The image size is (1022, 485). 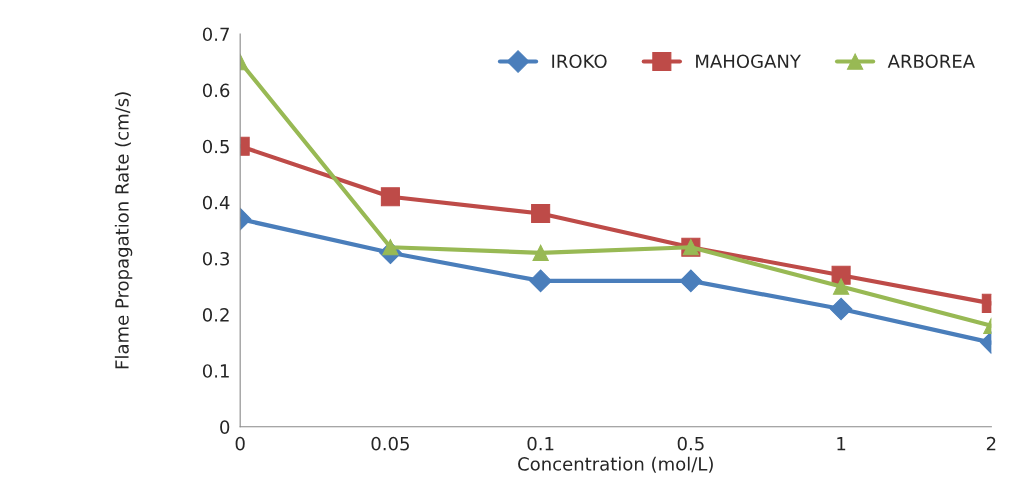 What do you see at coordinates (579, 61) in the screenshot?
I see `legend-label: IROKO` at bounding box center [579, 61].